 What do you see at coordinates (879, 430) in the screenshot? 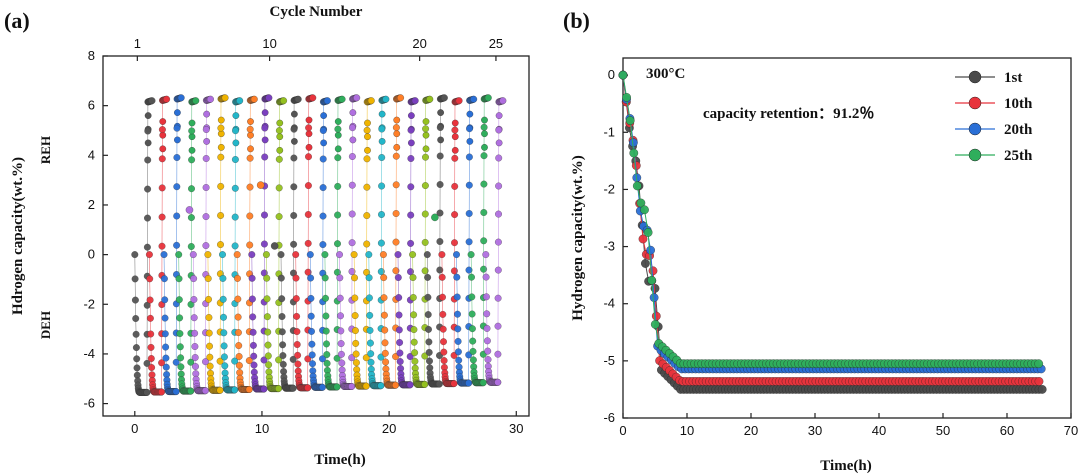
I see `x-tick-label: 40` at bounding box center [879, 430].